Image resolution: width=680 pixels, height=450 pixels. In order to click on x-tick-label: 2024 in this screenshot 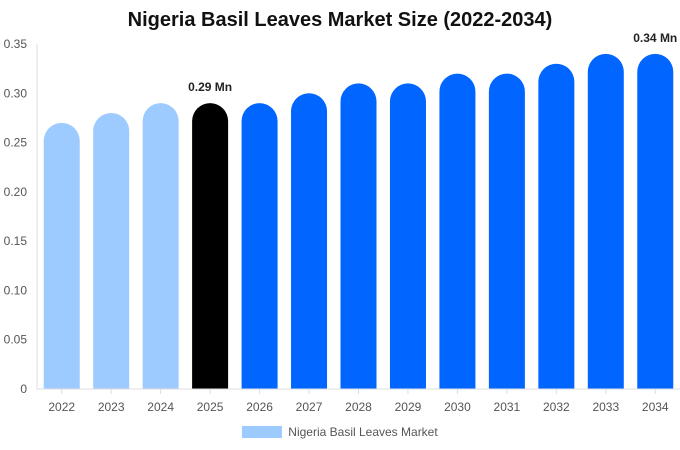, I will do `click(160, 407)`.